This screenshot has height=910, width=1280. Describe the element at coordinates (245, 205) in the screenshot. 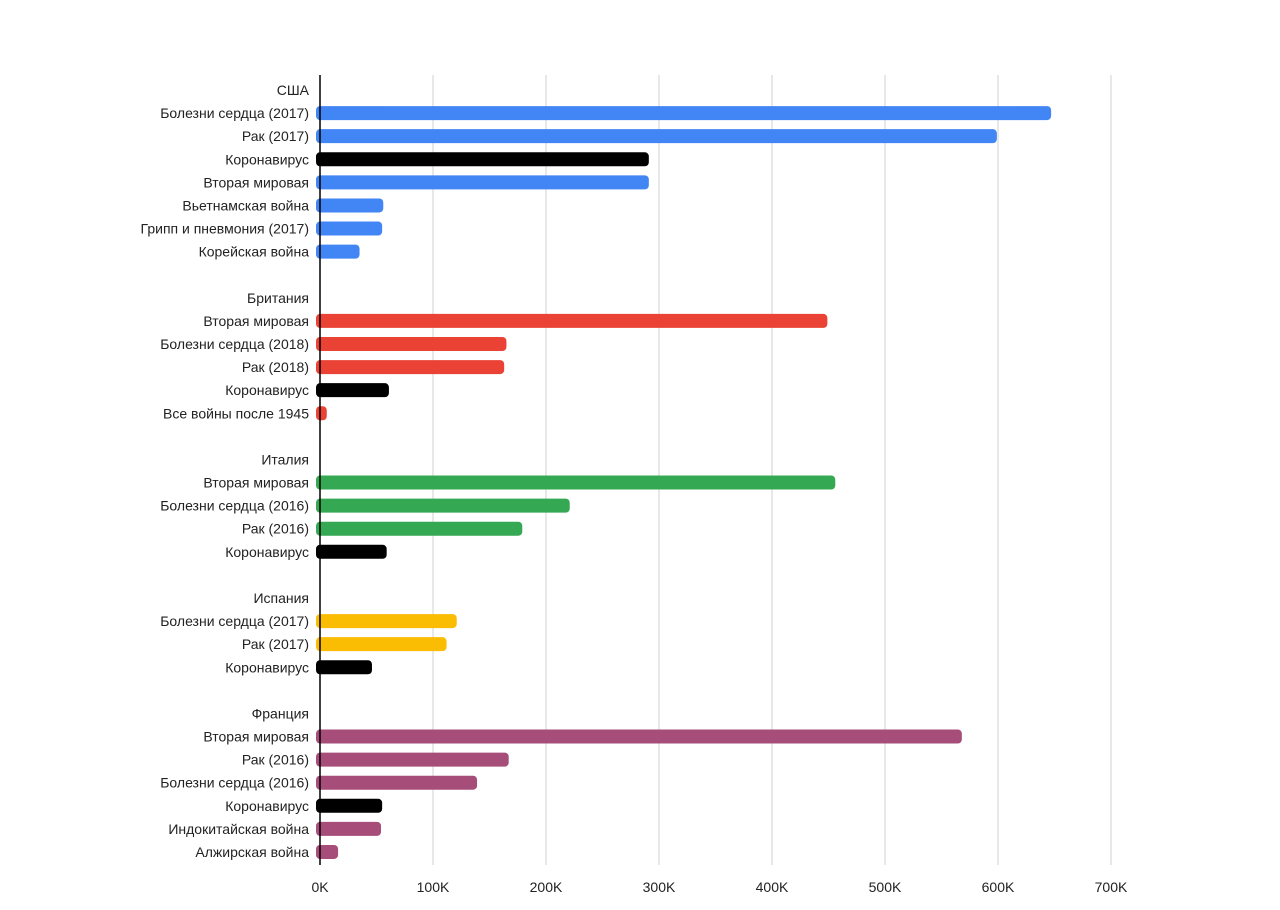

I see `bar-label: Вьетнамская война` at that location.